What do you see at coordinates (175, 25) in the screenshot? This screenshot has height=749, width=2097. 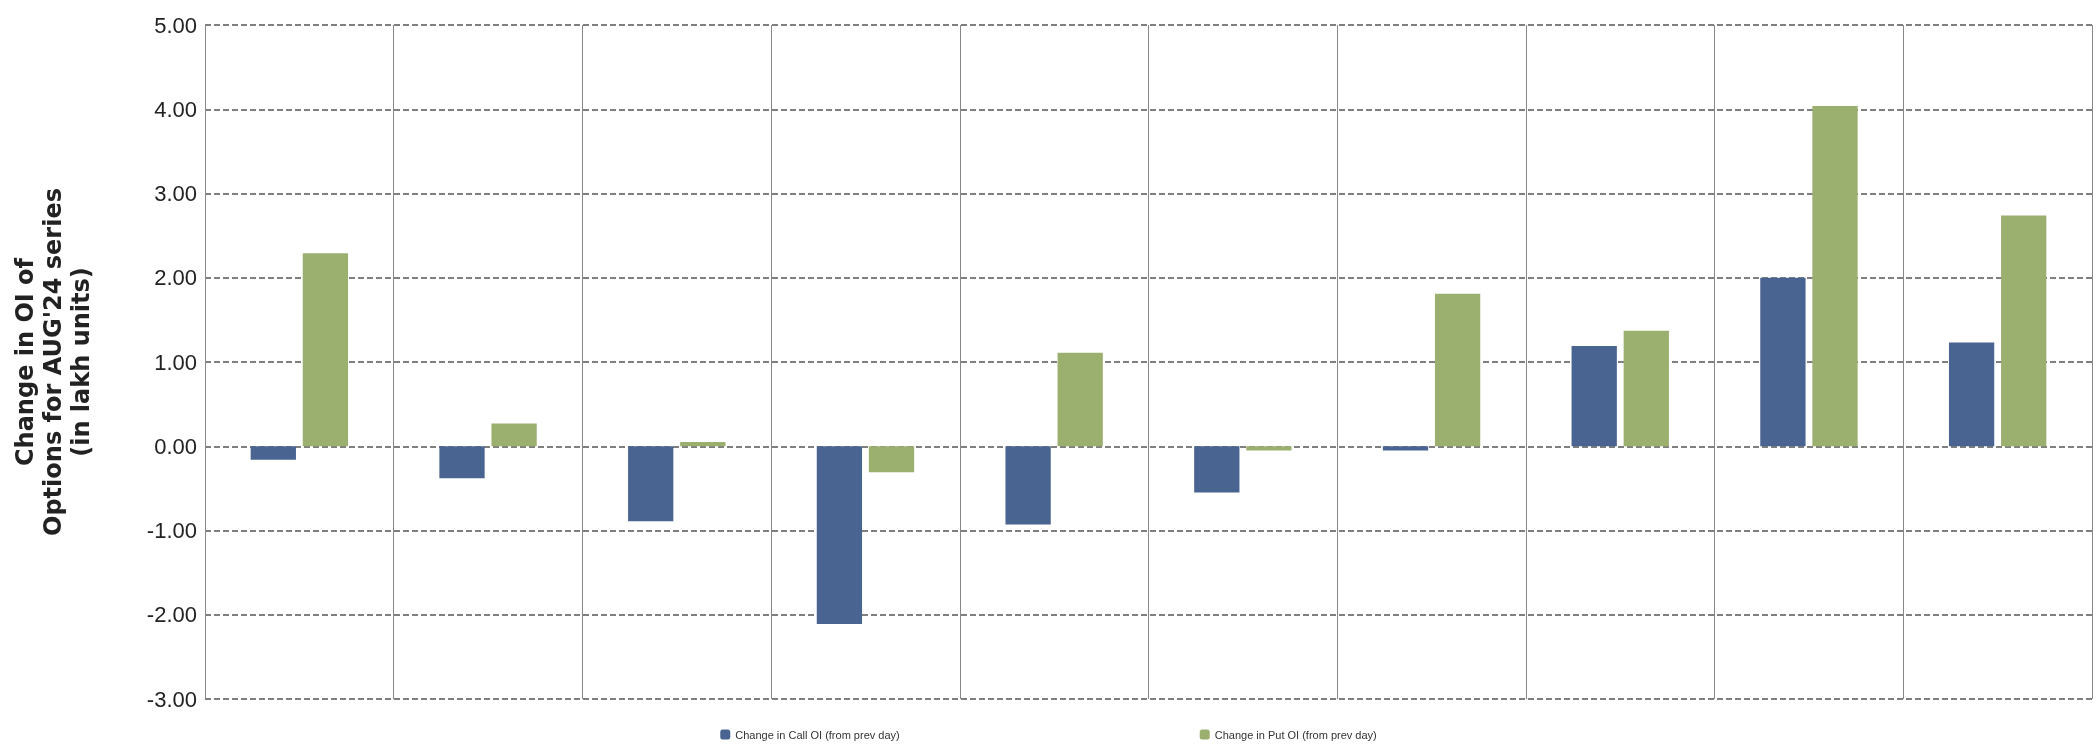 I see `y-tick-label: 5.00` at bounding box center [175, 25].